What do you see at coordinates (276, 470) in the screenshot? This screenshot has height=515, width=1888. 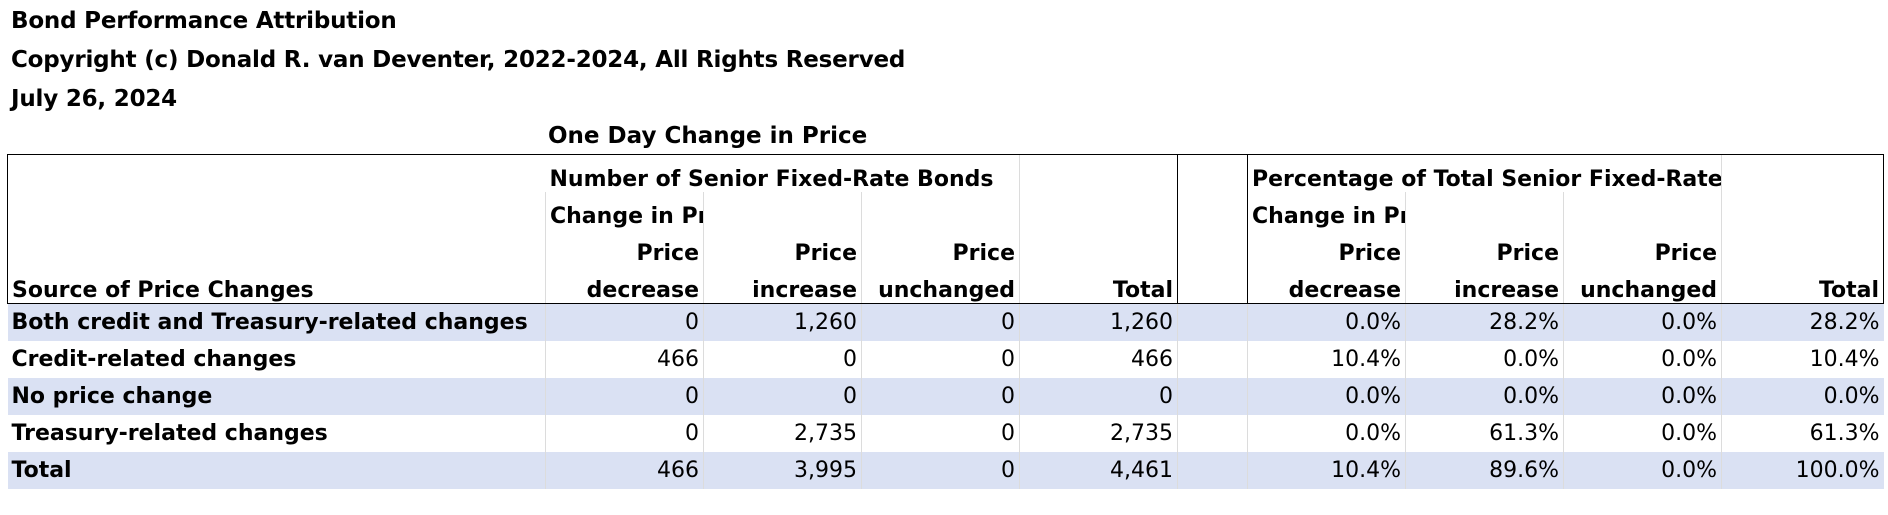 I see `row-label: Total` at bounding box center [276, 470].